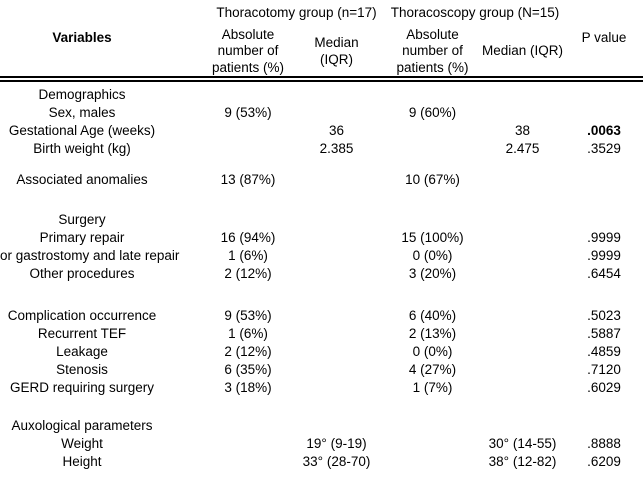  I want to click on table-row: Recurrent TEF 1 (6%) 2 (13%) .5887, so click(321, 334).